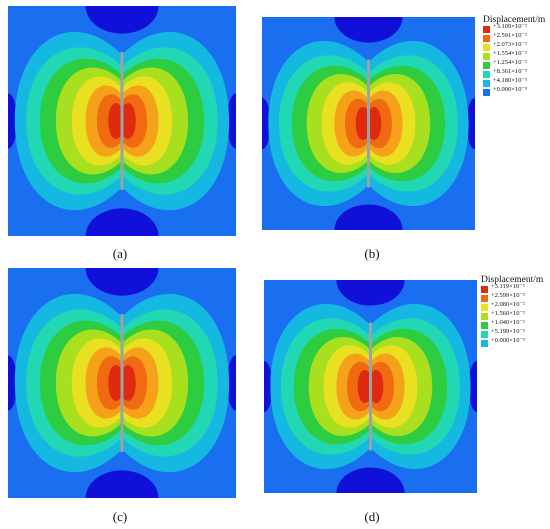  What do you see at coordinates (120, 516) in the screenshot?
I see `caption-c: (c)` at bounding box center [120, 516].